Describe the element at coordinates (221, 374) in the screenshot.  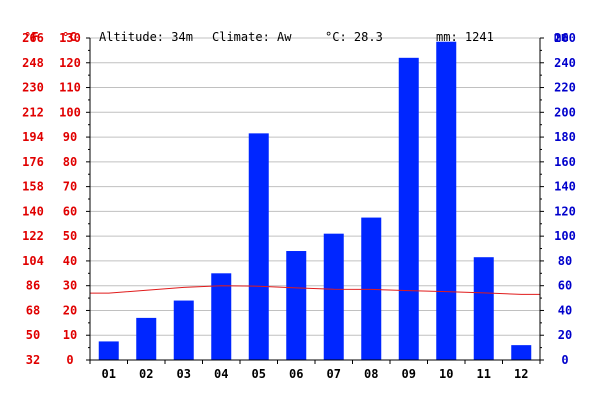
I see `month-label: 04` at that location.